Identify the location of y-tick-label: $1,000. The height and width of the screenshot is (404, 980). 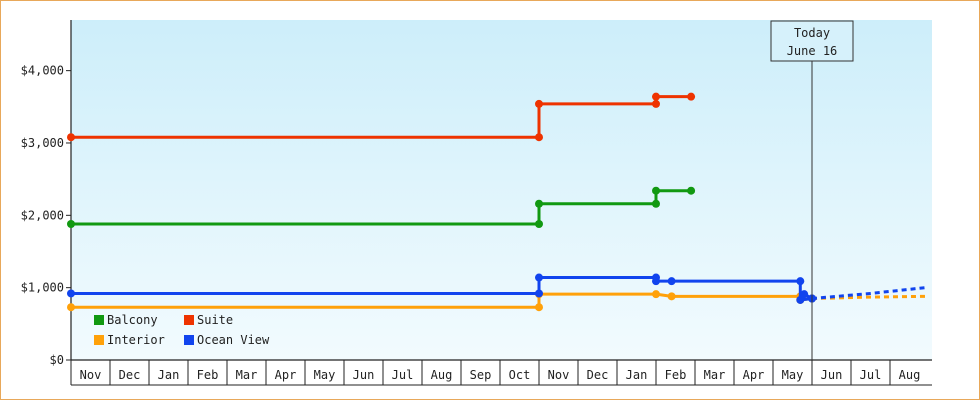
(42, 288).